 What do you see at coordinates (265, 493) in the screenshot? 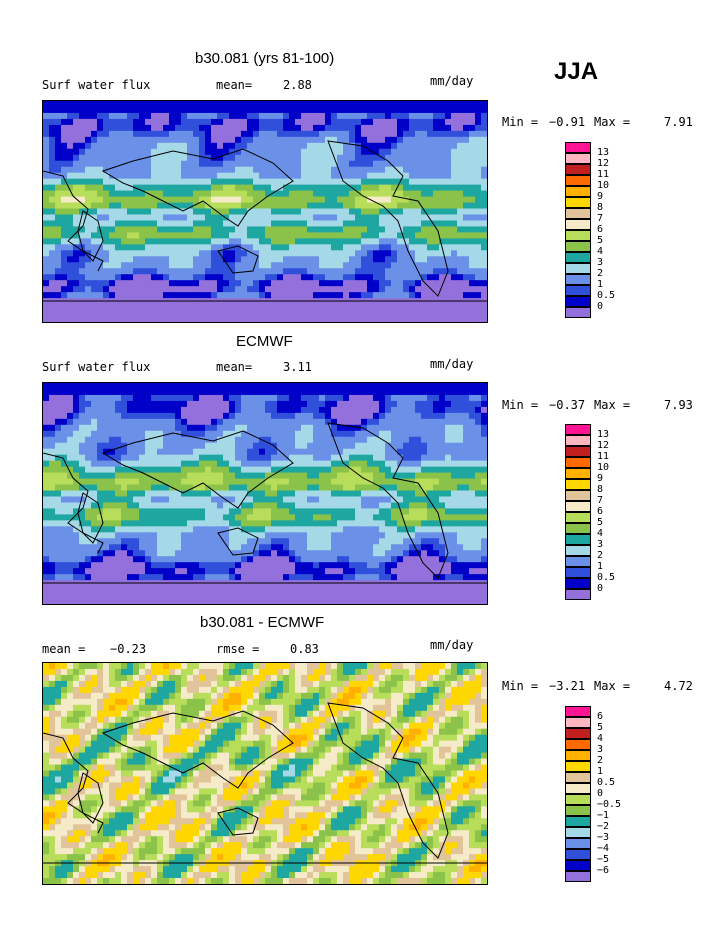
I see `contour-field` at bounding box center [265, 493].